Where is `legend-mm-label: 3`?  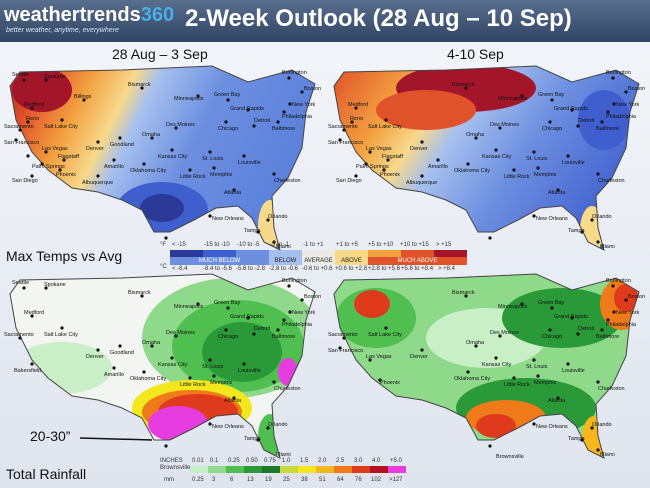
legend-mm-label: 3 is located at coordinates (214, 480).